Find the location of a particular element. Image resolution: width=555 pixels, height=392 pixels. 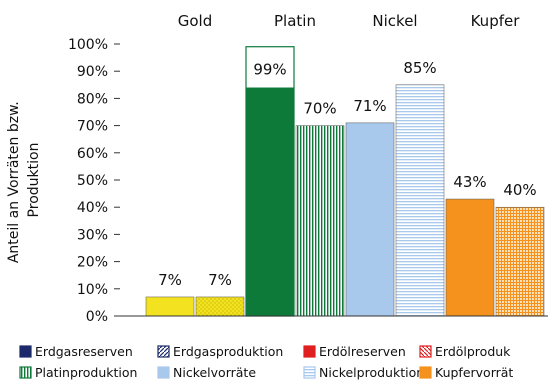

legend-item: Kupfervorrät is located at coordinates (466, 372).